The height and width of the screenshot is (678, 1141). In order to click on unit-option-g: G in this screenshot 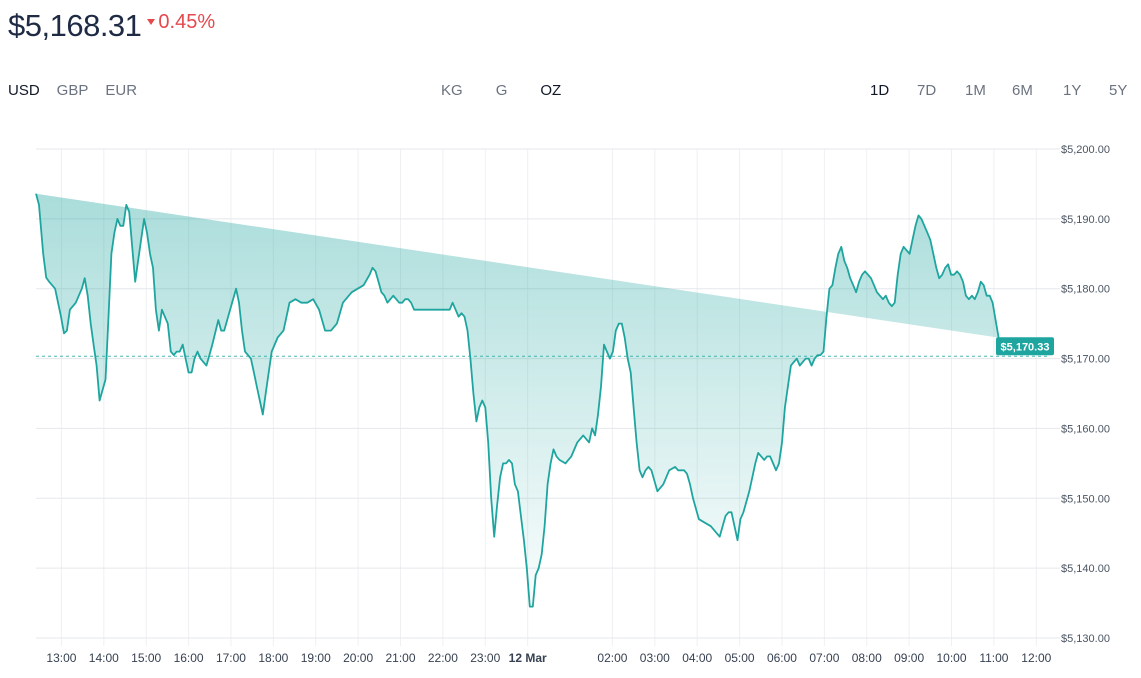, I will do `click(501, 90)`.